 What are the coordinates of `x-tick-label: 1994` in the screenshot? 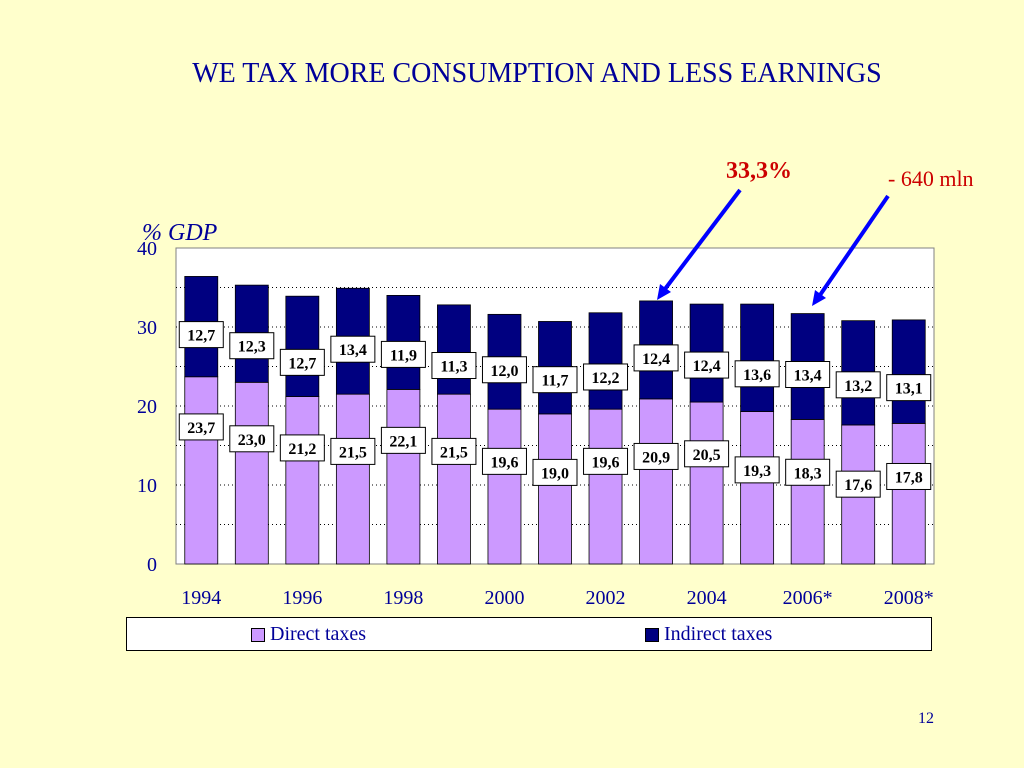 It's located at (201, 598).